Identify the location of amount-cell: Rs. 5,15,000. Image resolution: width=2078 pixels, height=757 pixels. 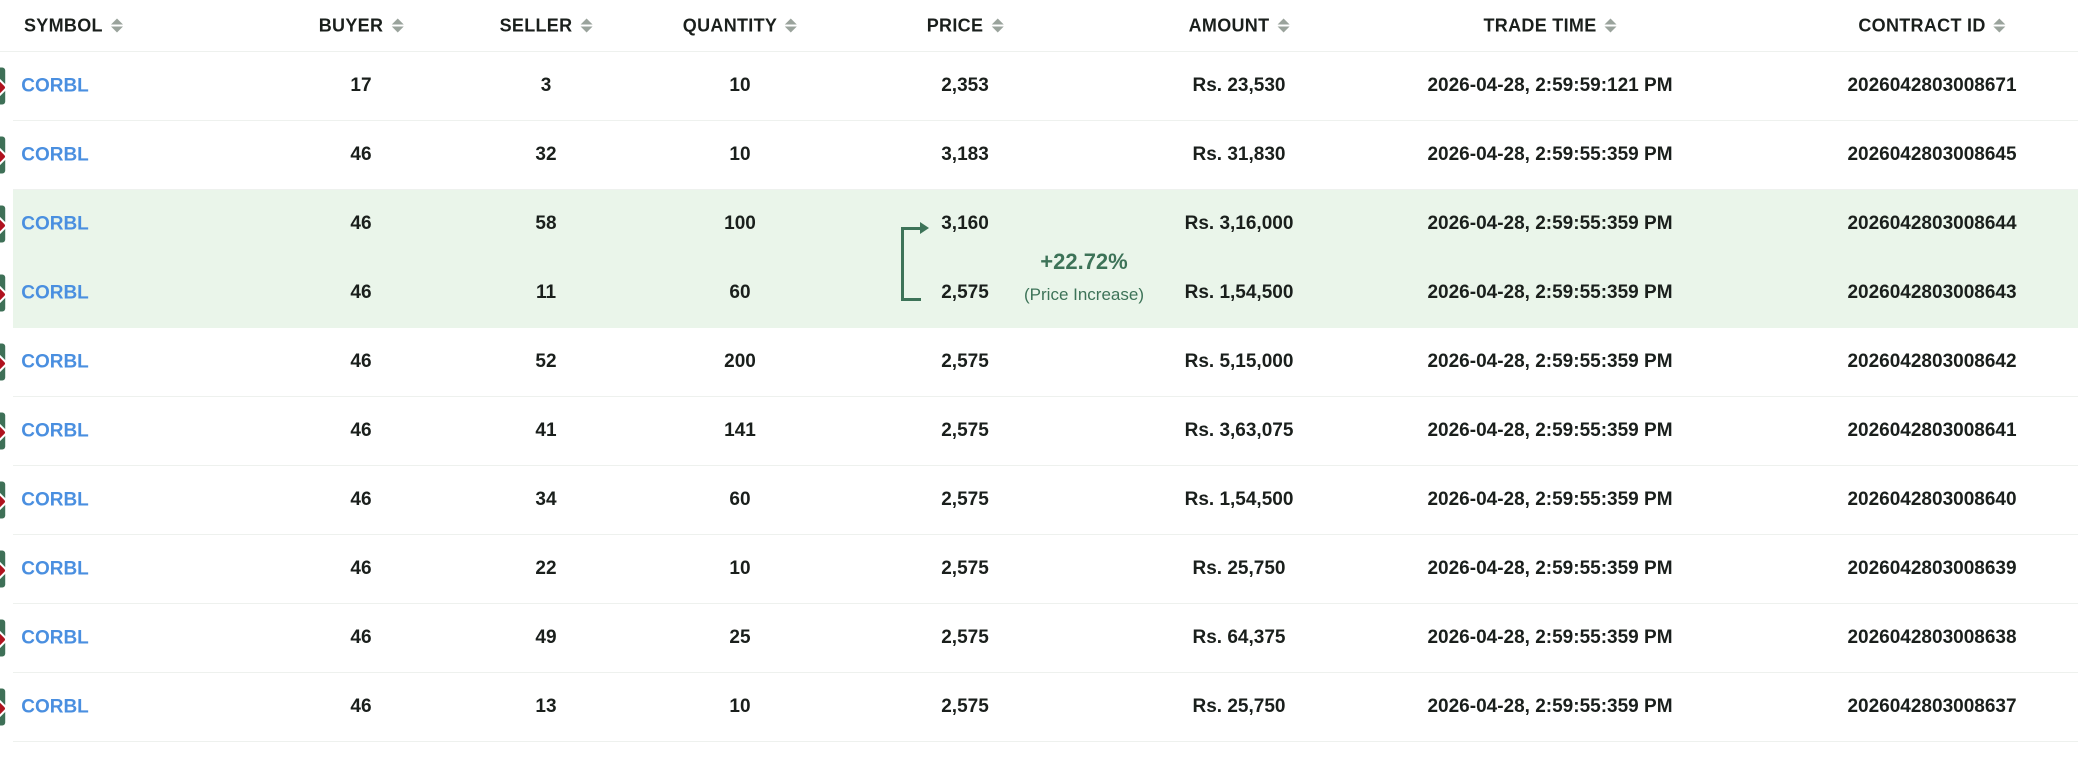
(1239, 361).